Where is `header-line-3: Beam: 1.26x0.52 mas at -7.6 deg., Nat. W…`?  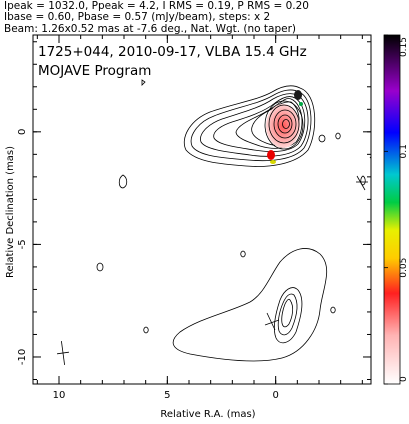 header-line-3: Beam: 1.26x0.52 mas at -7.6 deg., Nat. W… is located at coordinates (150, 29).